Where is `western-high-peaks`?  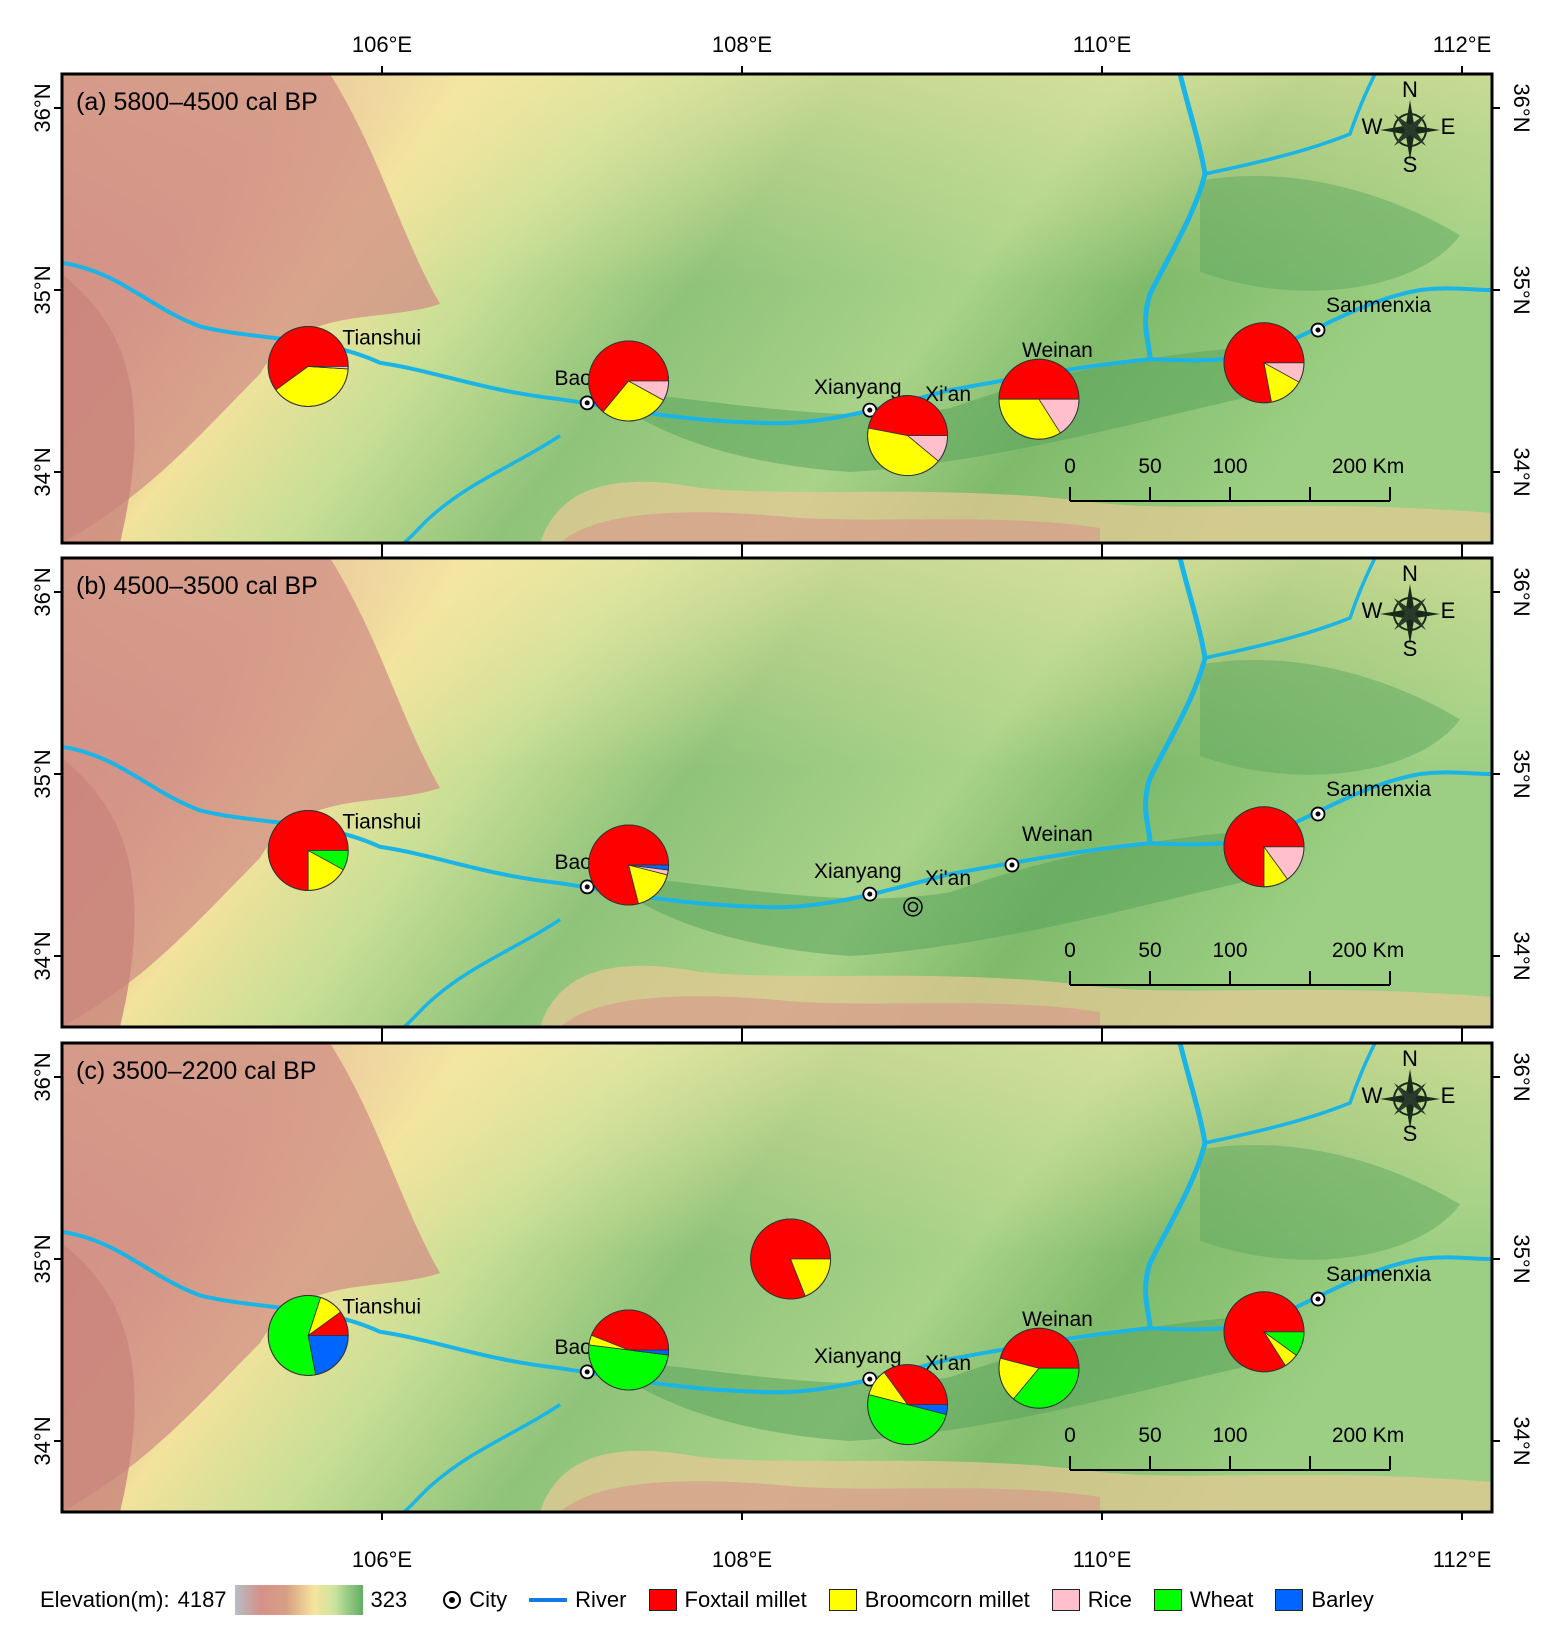
western-high-peaks is located at coordinates (98, 1377).